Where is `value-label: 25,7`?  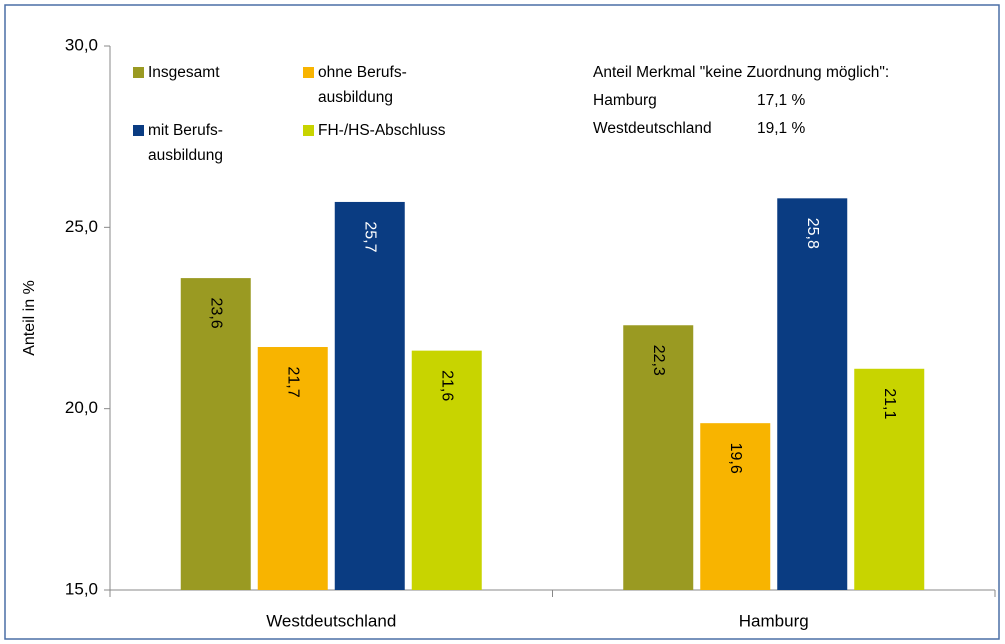
value-label: 25,7 is located at coordinates (370, 236).